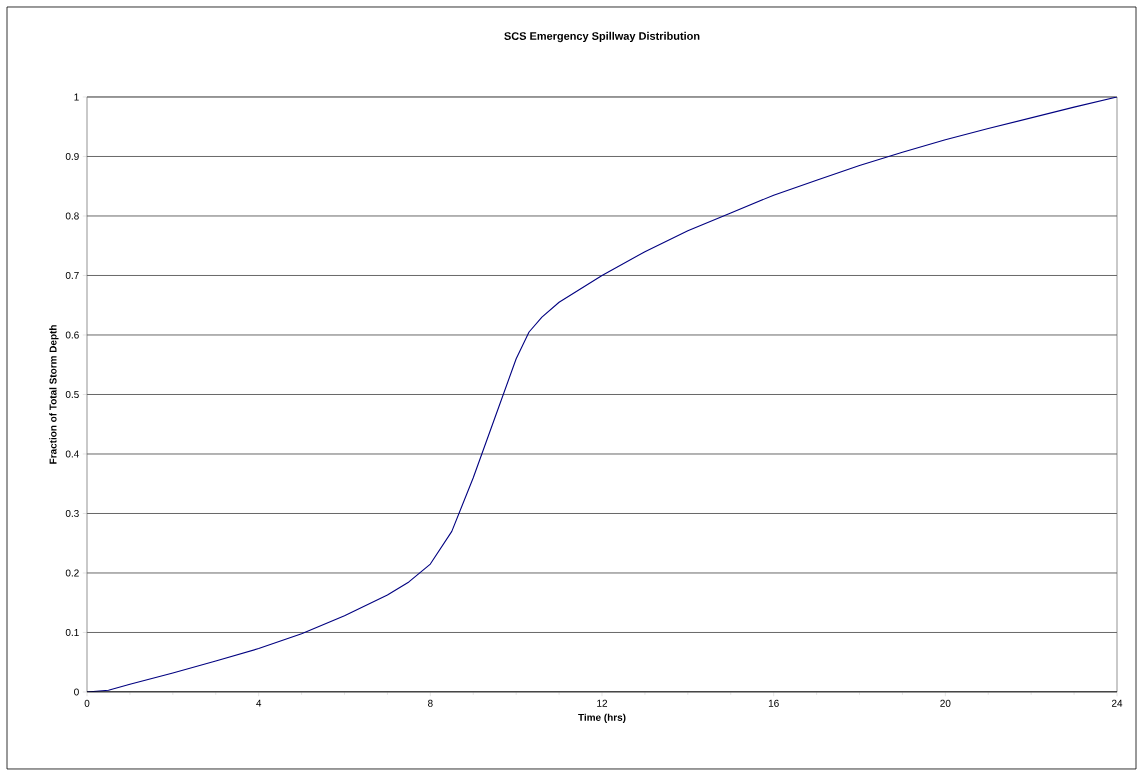 This screenshot has width=1143, height=776. Describe the element at coordinates (259, 703) in the screenshot. I see `x-tick-label: 4` at that location.